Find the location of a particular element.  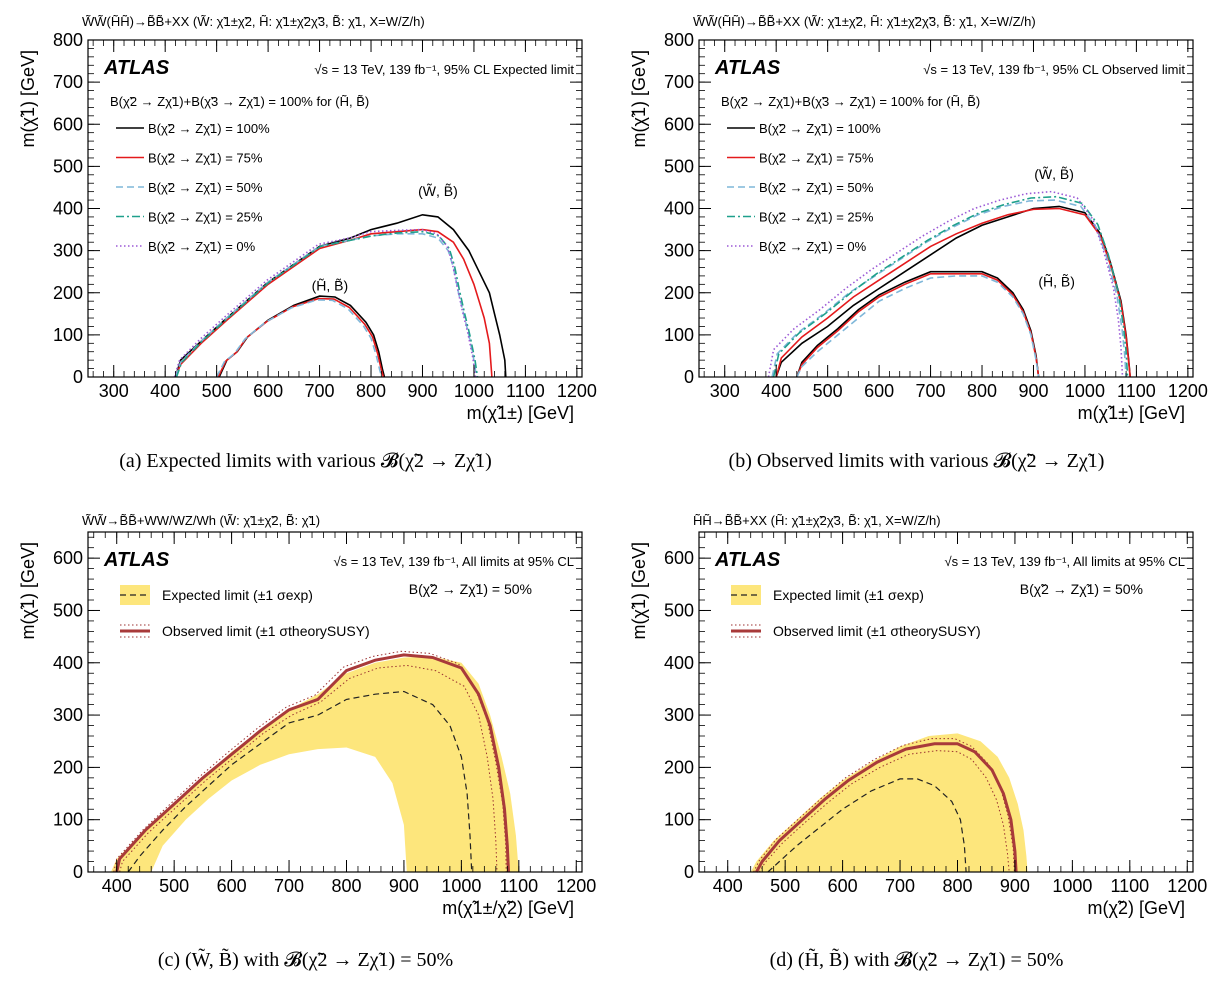

legend-label-2: B(χ̃2 → Zχ̃1) = 50% is located at coordinates (816, 187).